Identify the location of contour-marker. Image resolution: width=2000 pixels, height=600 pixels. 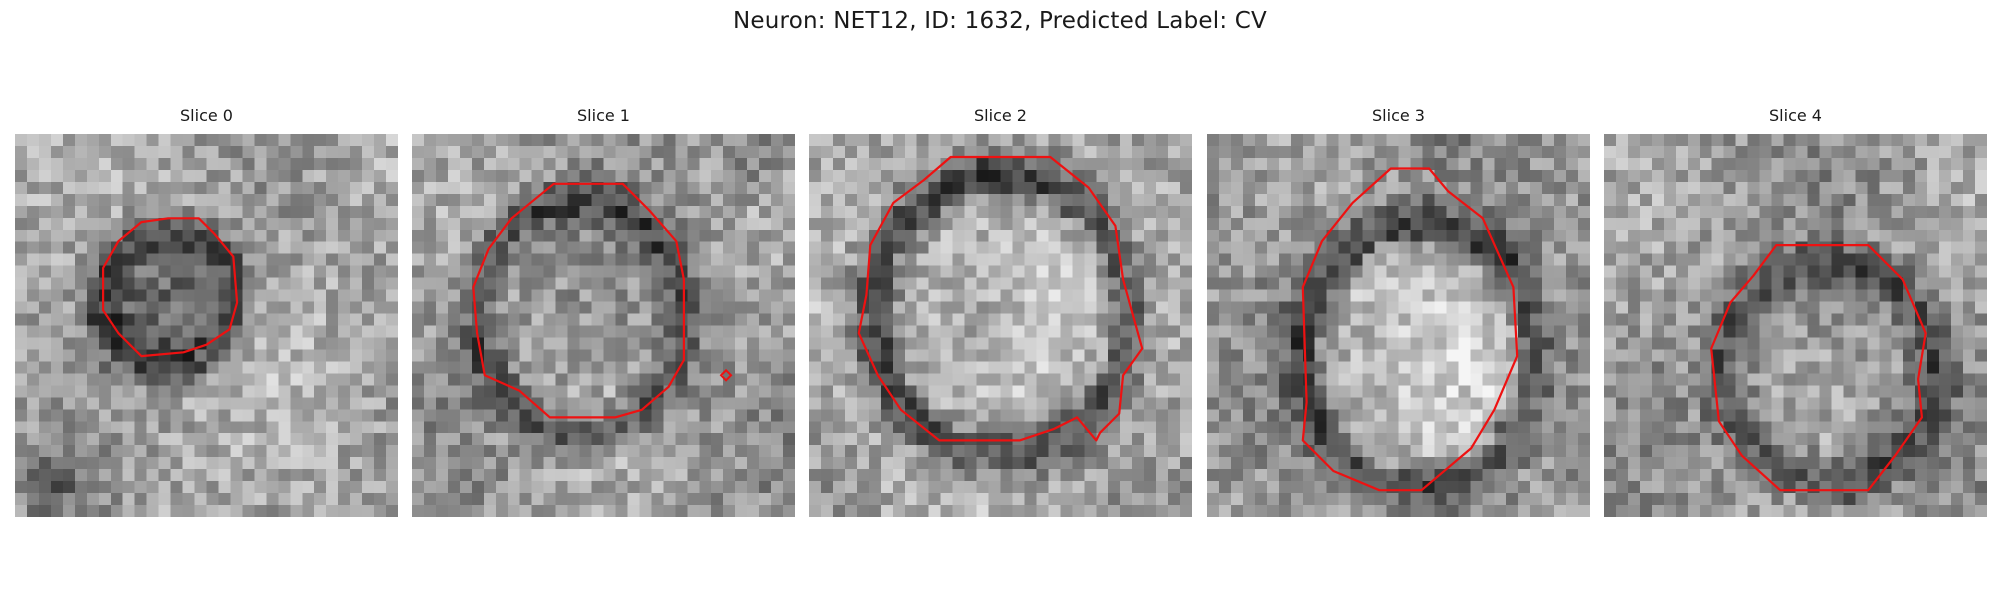
(726, 375).